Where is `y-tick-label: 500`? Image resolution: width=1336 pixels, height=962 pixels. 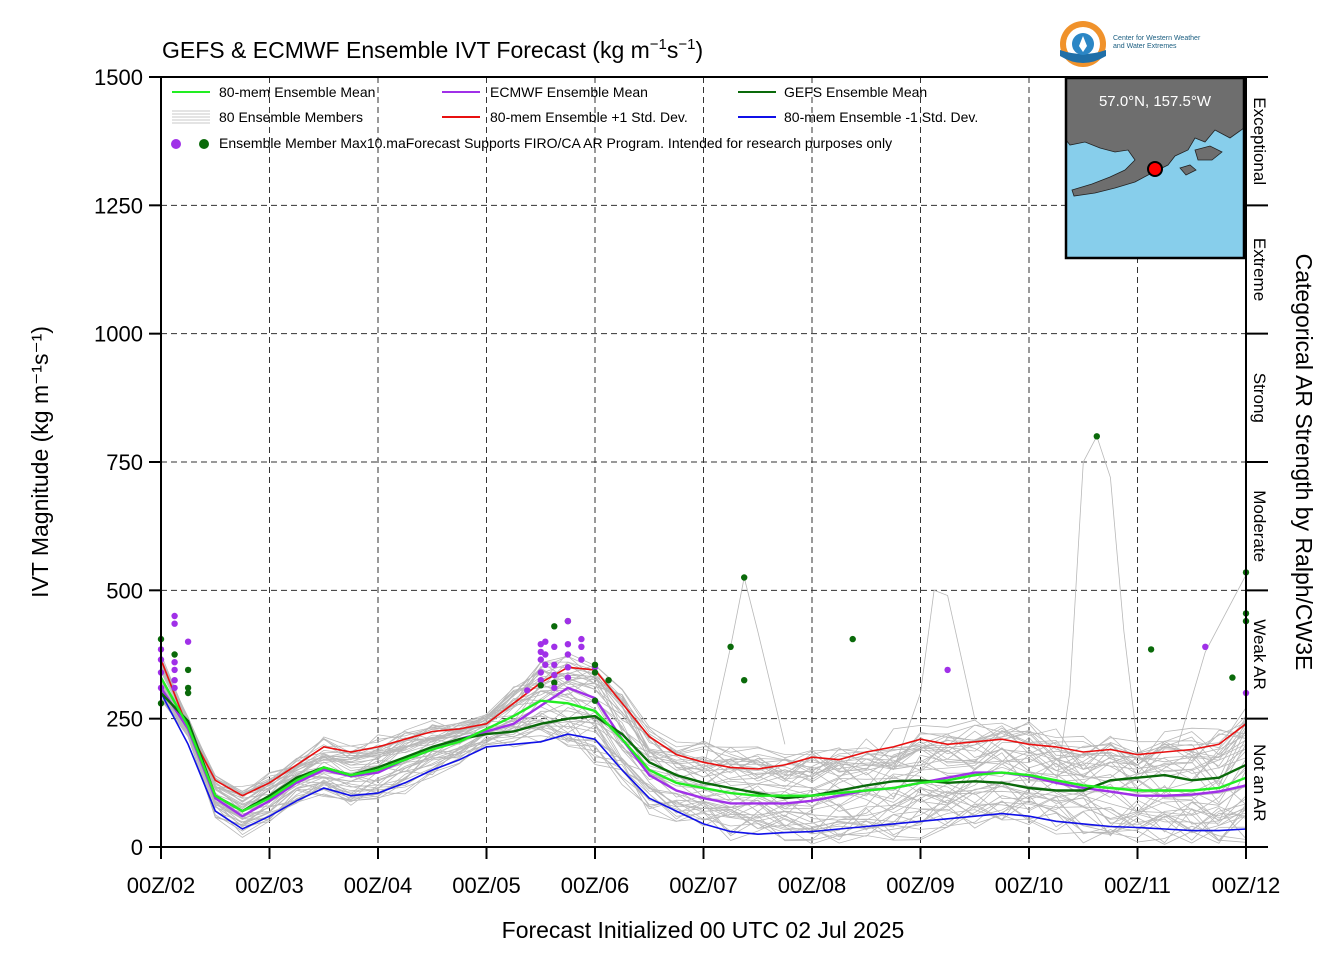
y-tick-label: 500 is located at coordinates (124, 590).